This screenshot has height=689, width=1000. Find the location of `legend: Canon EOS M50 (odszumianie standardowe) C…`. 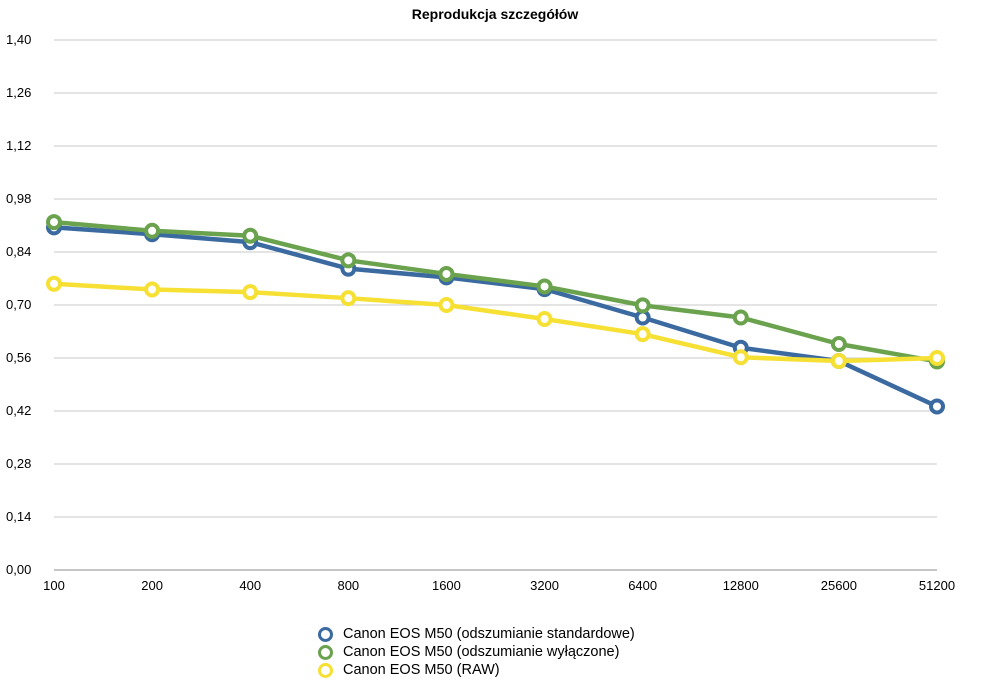

legend: Canon EOS M50 (odszumianie standardowe) C… is located at coordinates (476, 652).